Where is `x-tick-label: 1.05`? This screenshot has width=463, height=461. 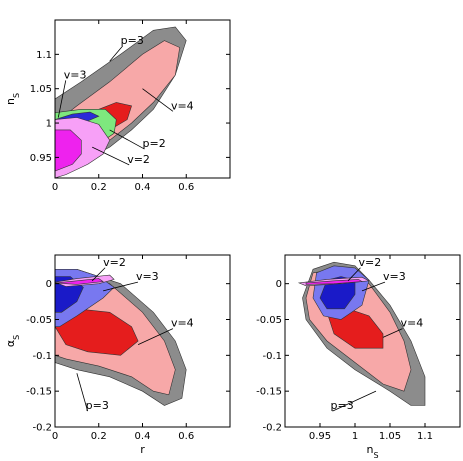
x-tick-label: 1.05 is located at coordinates (390, 436).